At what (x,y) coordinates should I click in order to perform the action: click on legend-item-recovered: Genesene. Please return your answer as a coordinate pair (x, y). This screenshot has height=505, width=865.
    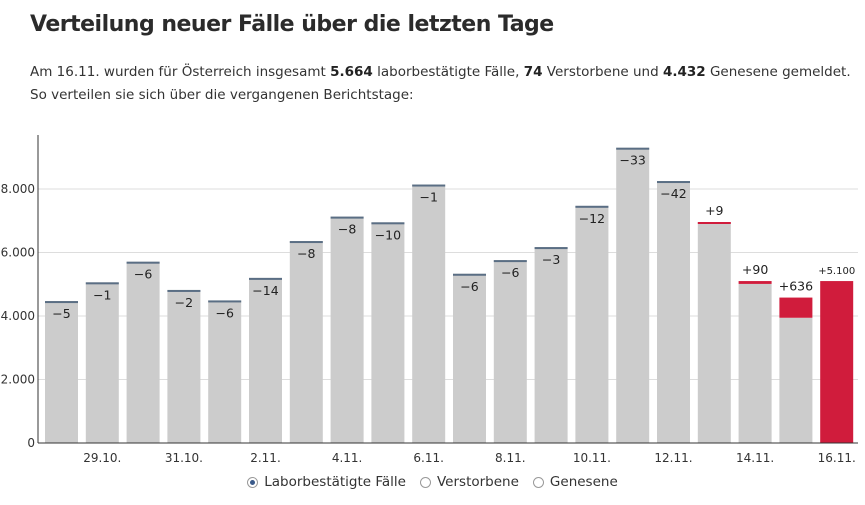
    Looking at the image, I should click on (575, 482).